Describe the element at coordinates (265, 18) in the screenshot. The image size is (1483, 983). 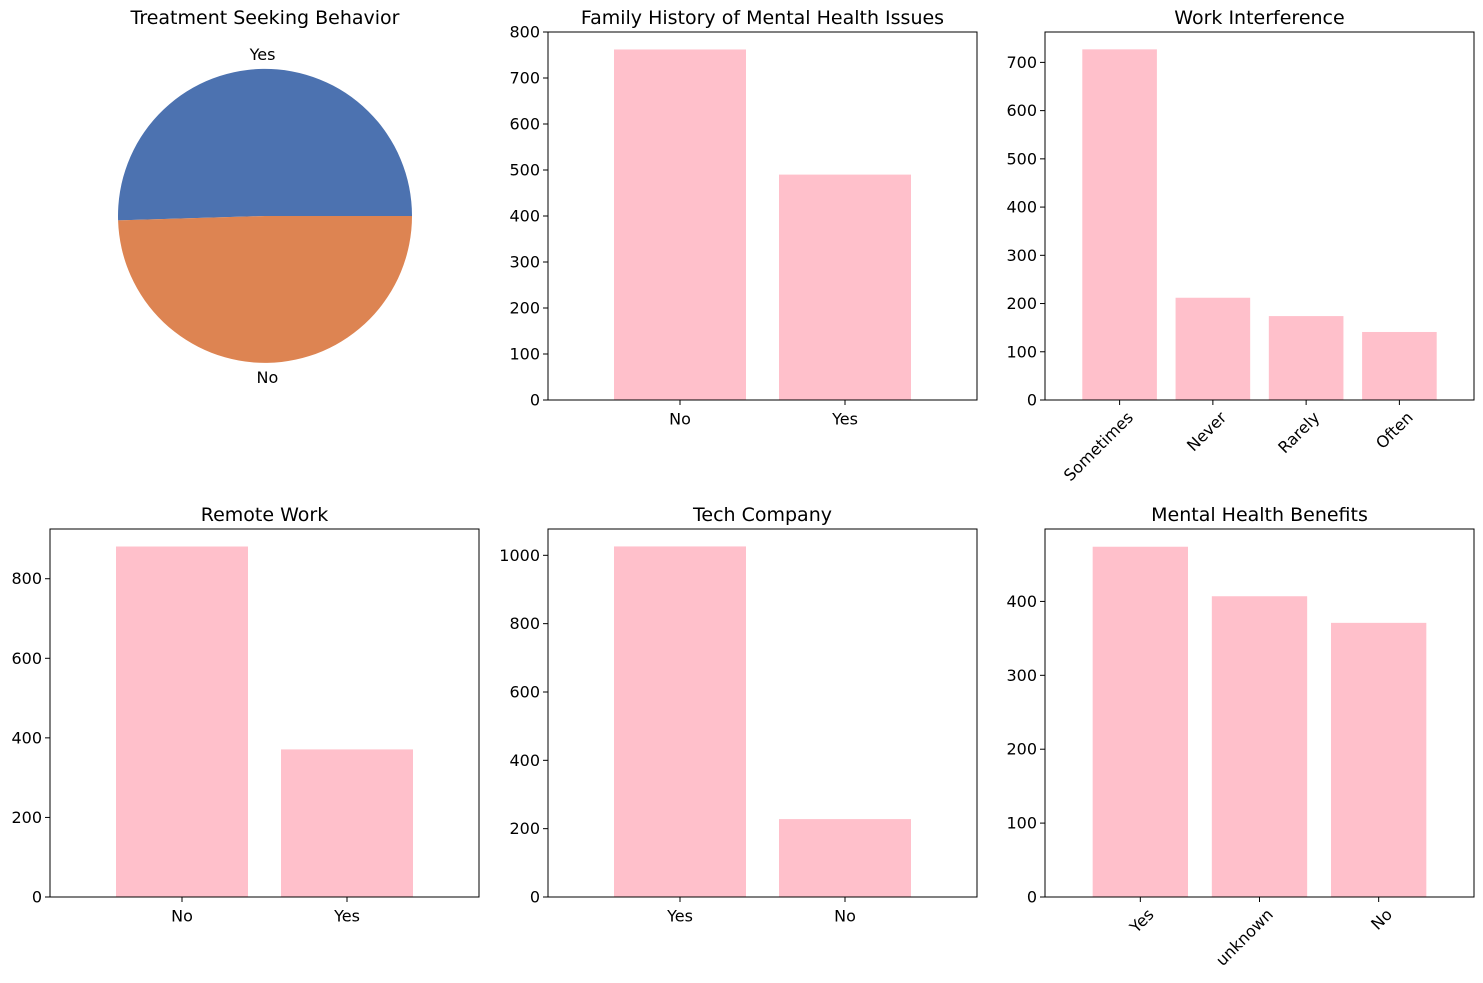
I see `chart-title: Treatment Seeking Behavior` at that location.